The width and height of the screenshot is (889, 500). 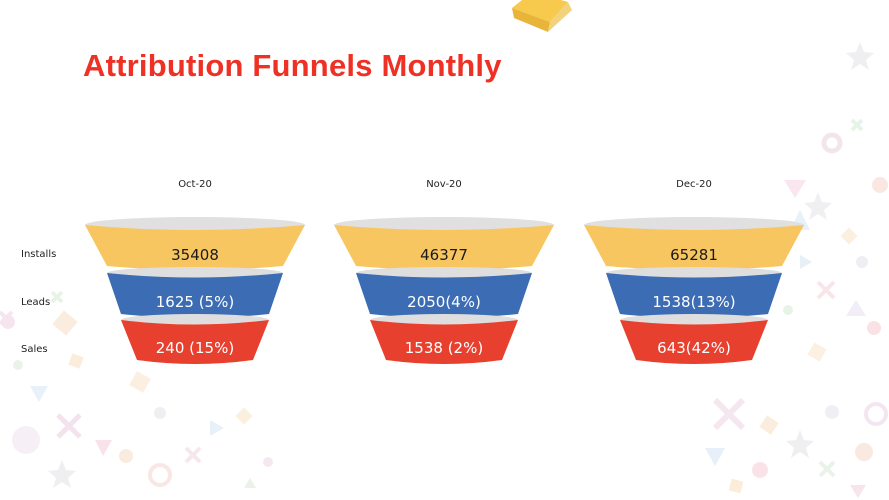 I want to click on funnel-month-nov: Nov-20, so click(x=444, y=184).